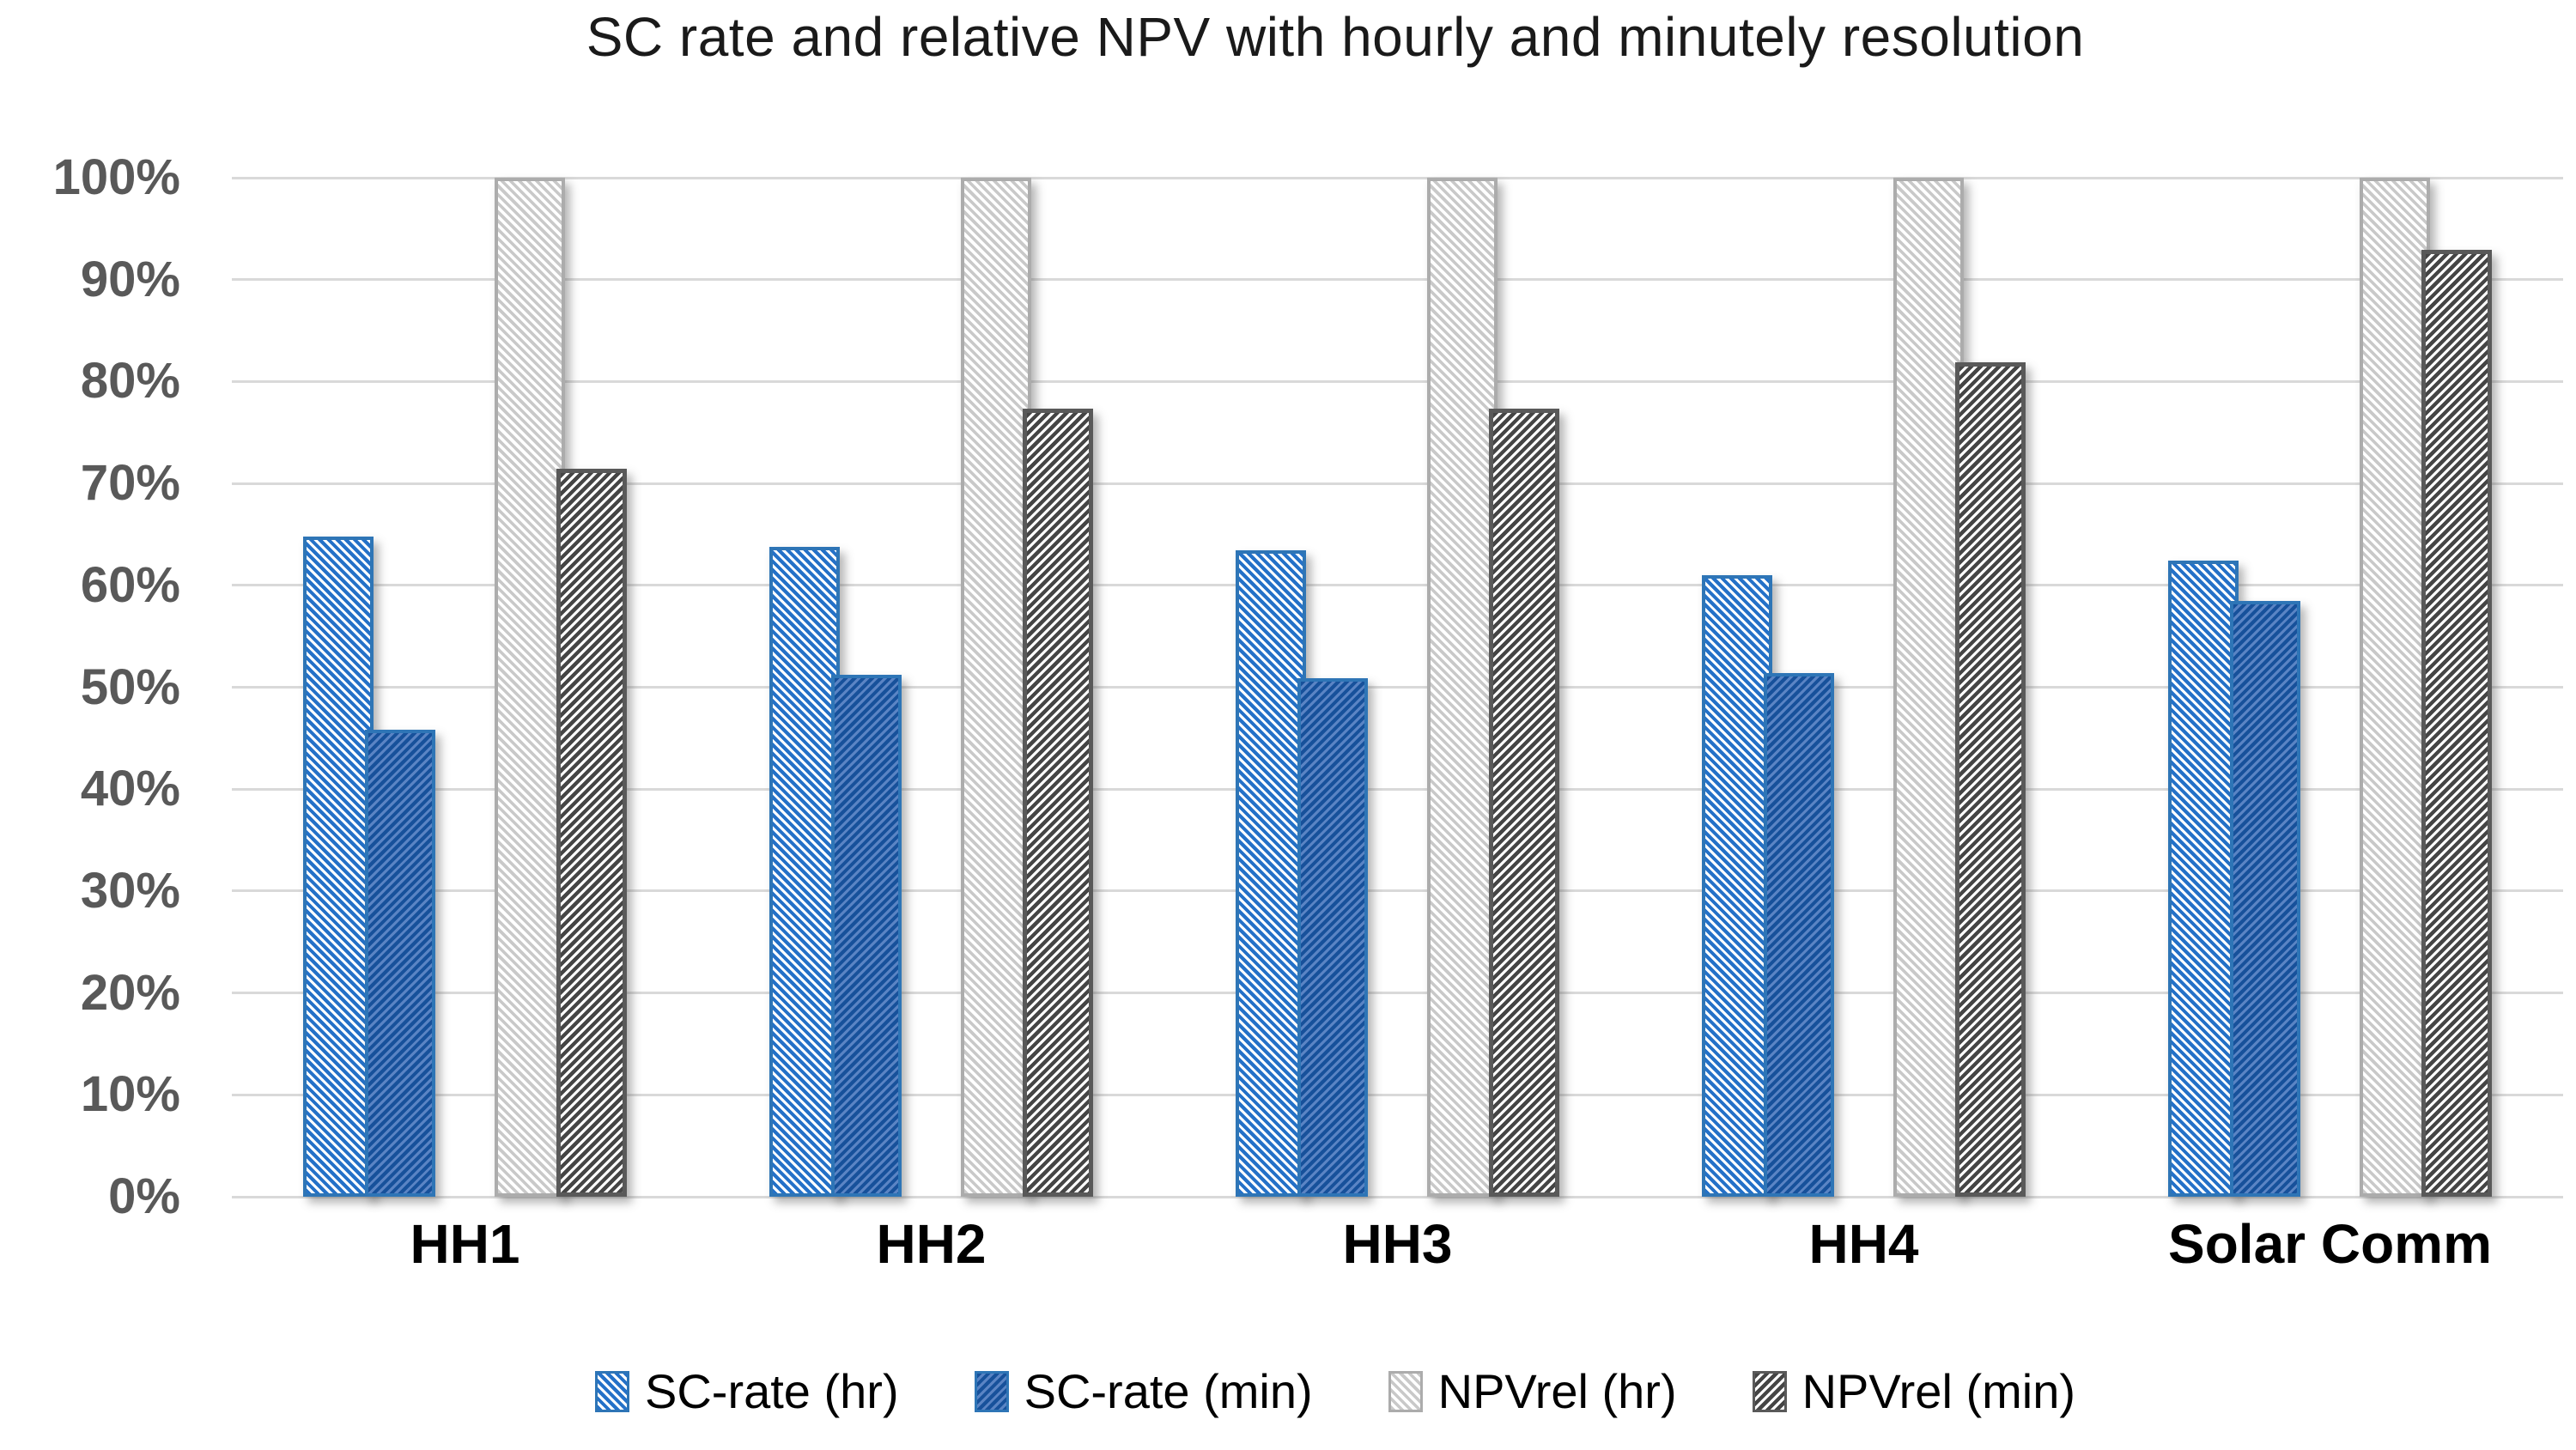 Image resolution: width=2576 pixels, height=1450 pixels. Describe the element at coordinates (867, 936) in the screenshot. I see `bar-sc-rate-min-hh2` at that location.